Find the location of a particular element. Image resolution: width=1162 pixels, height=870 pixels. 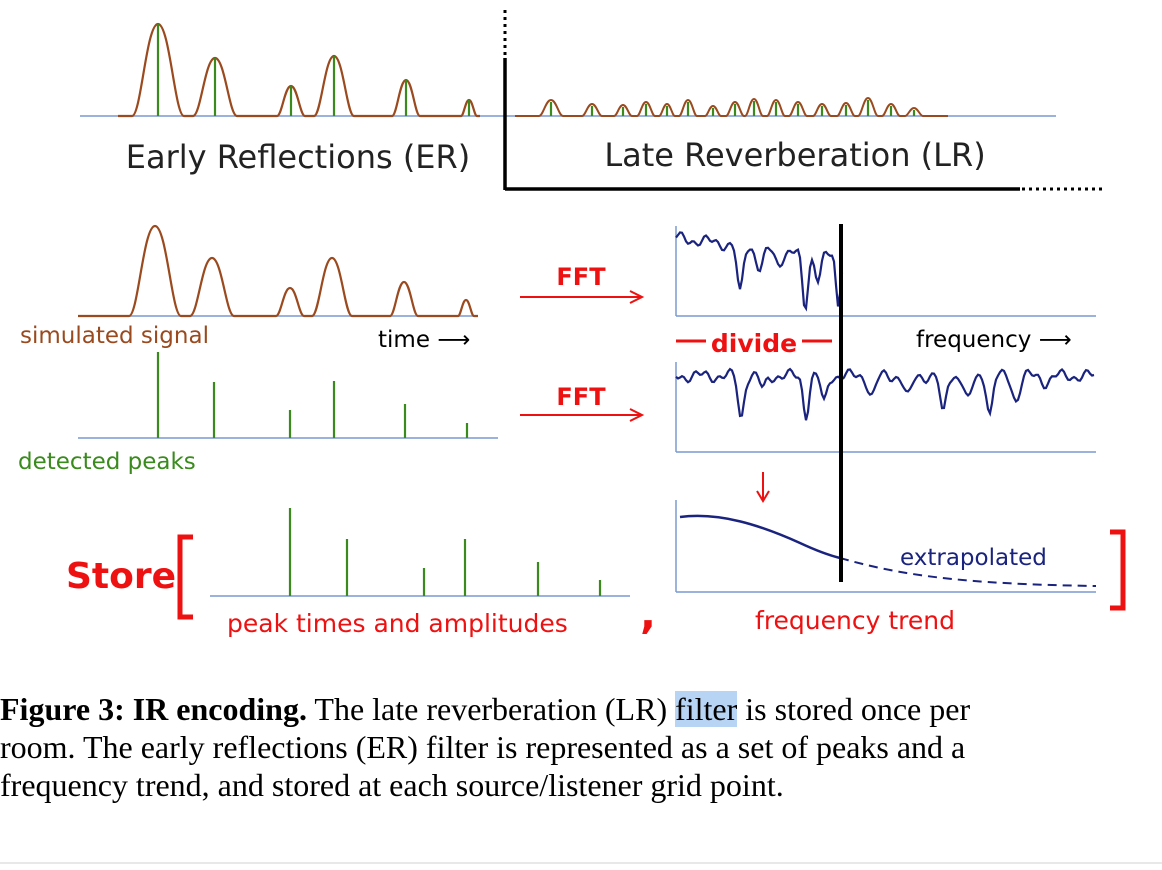

frequency-trend-label: frequency trend is located at coordinates (855, 620).